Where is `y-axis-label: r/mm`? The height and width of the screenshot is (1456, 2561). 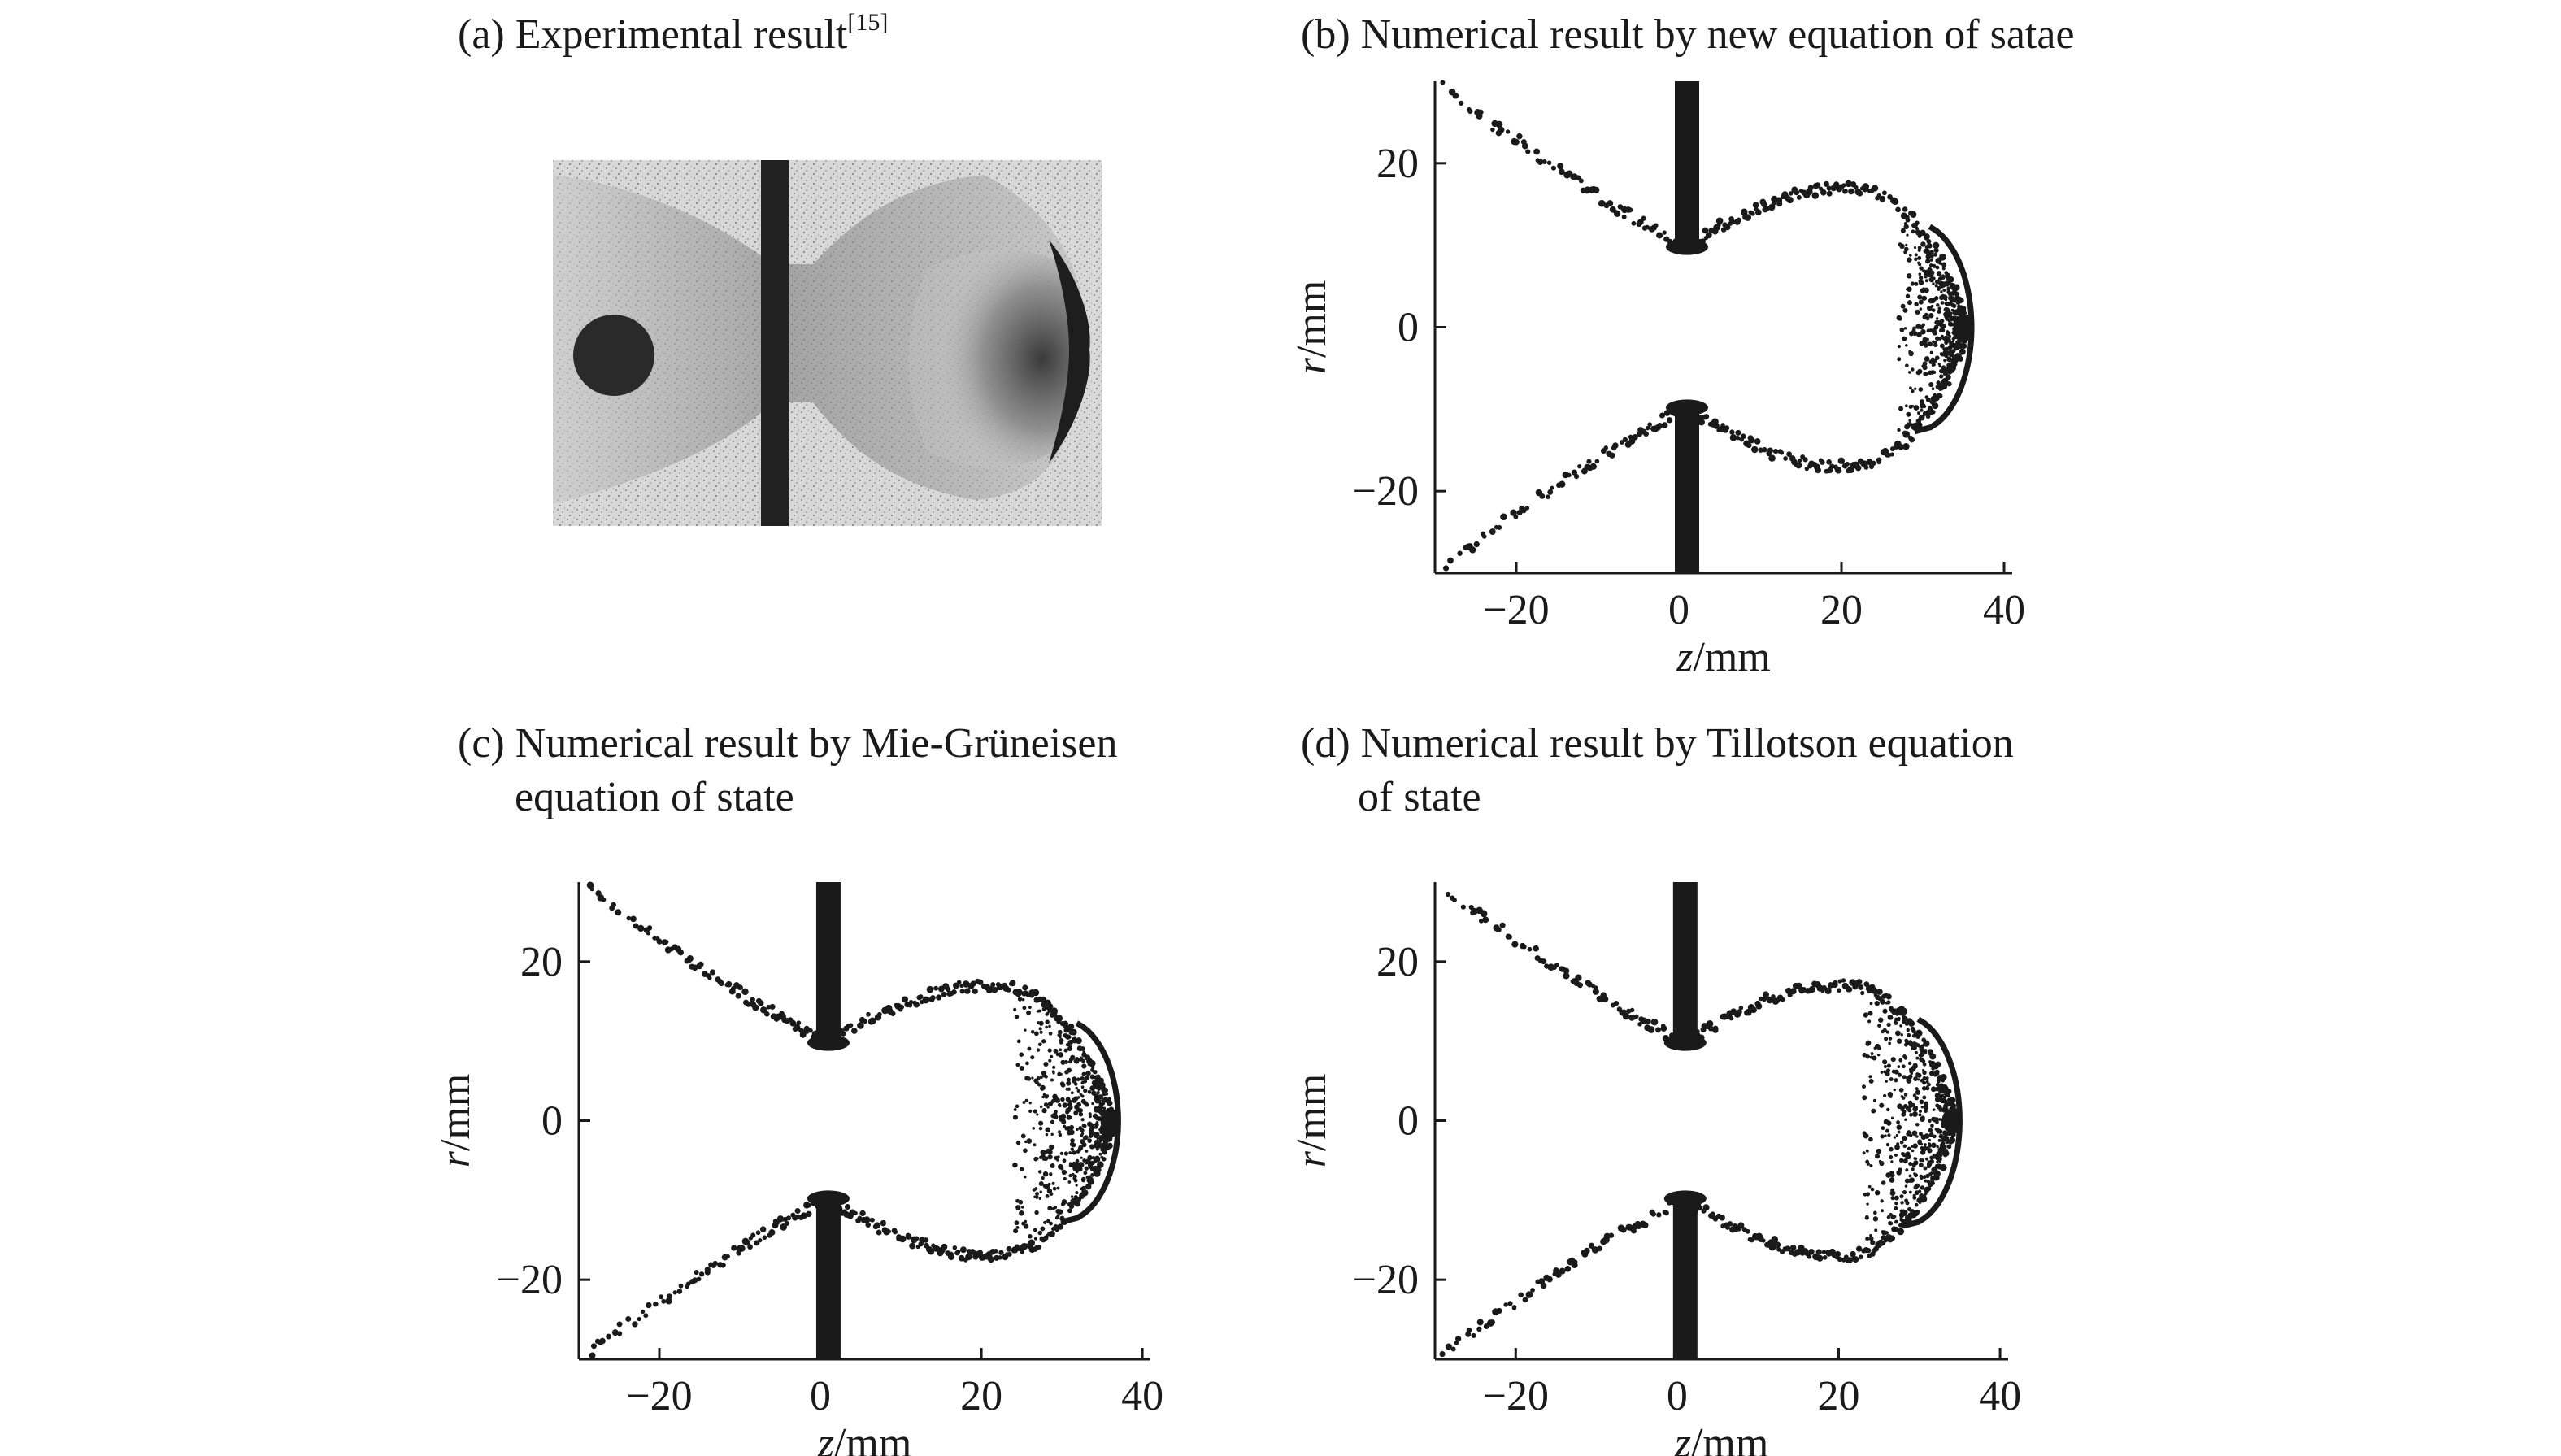
y-axis-label: r/mm is located at coordinates (456, 1121).